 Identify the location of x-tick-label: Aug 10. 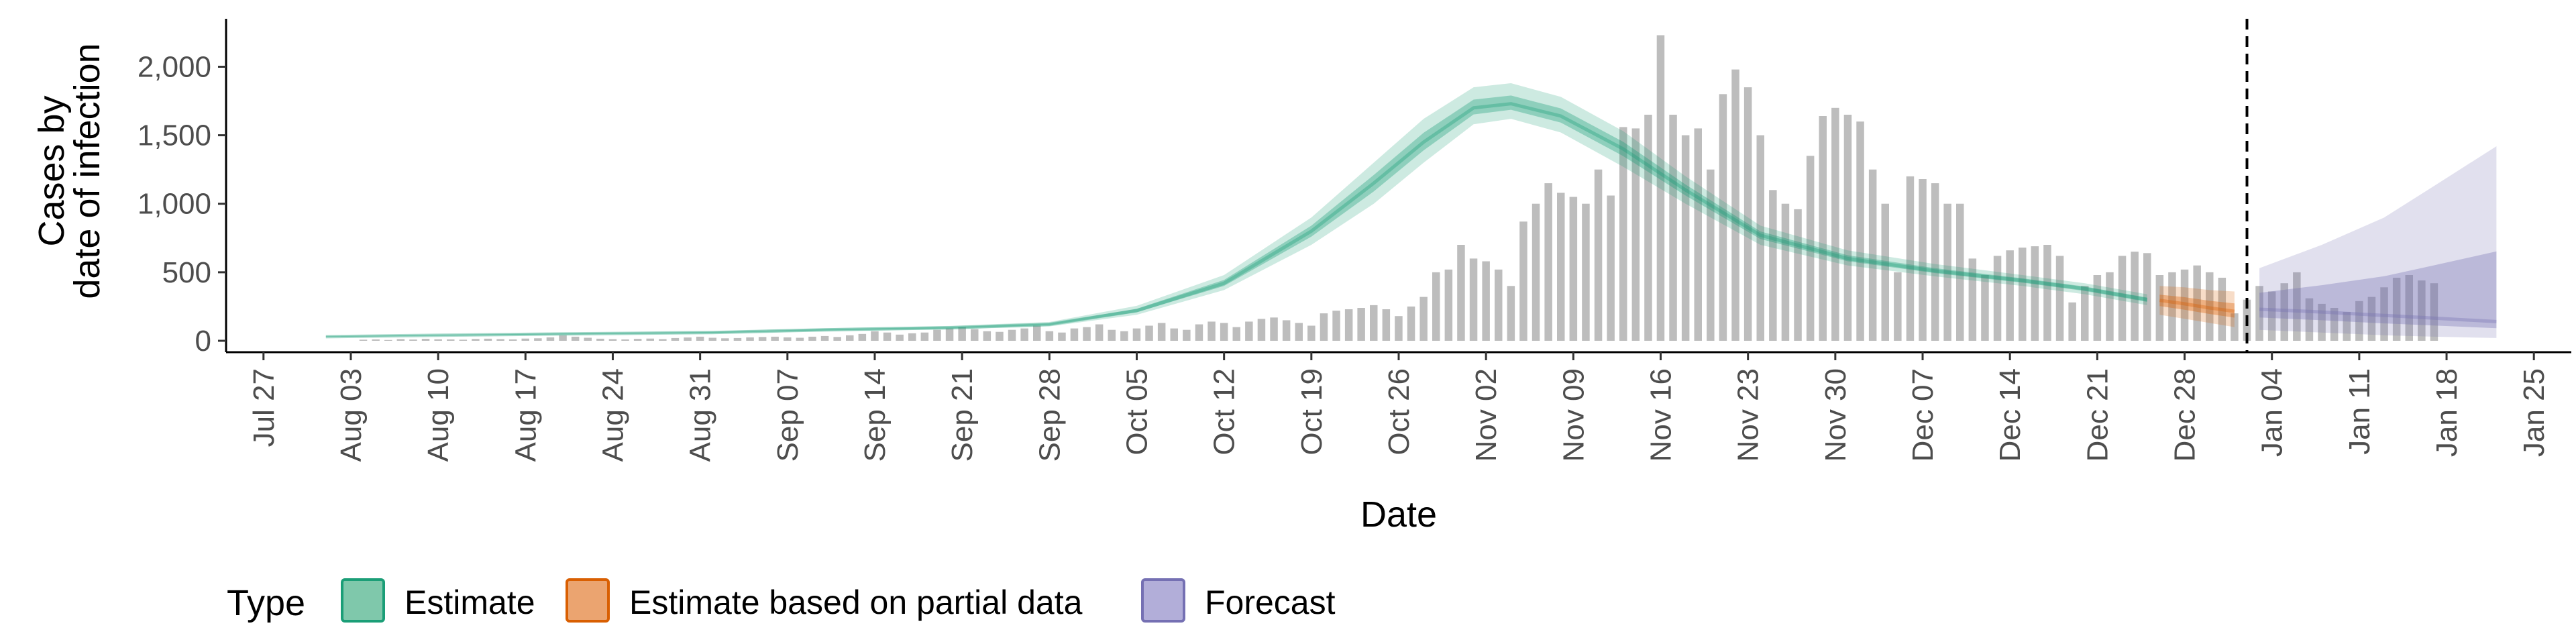
(438, 415).